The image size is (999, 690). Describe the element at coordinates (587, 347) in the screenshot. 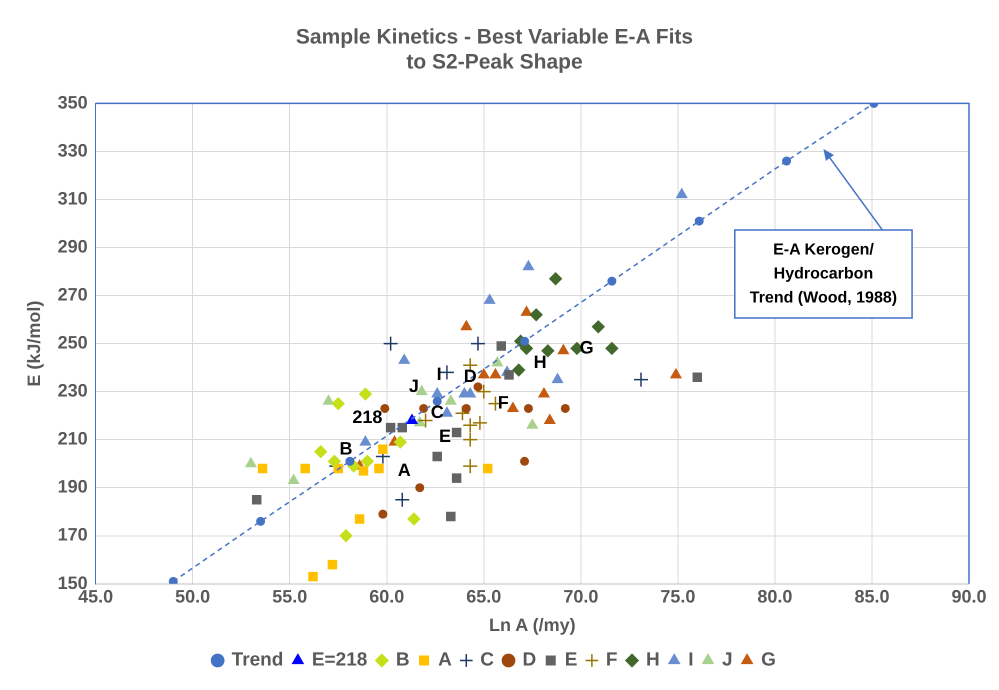

I see `annotation: G` at that location.